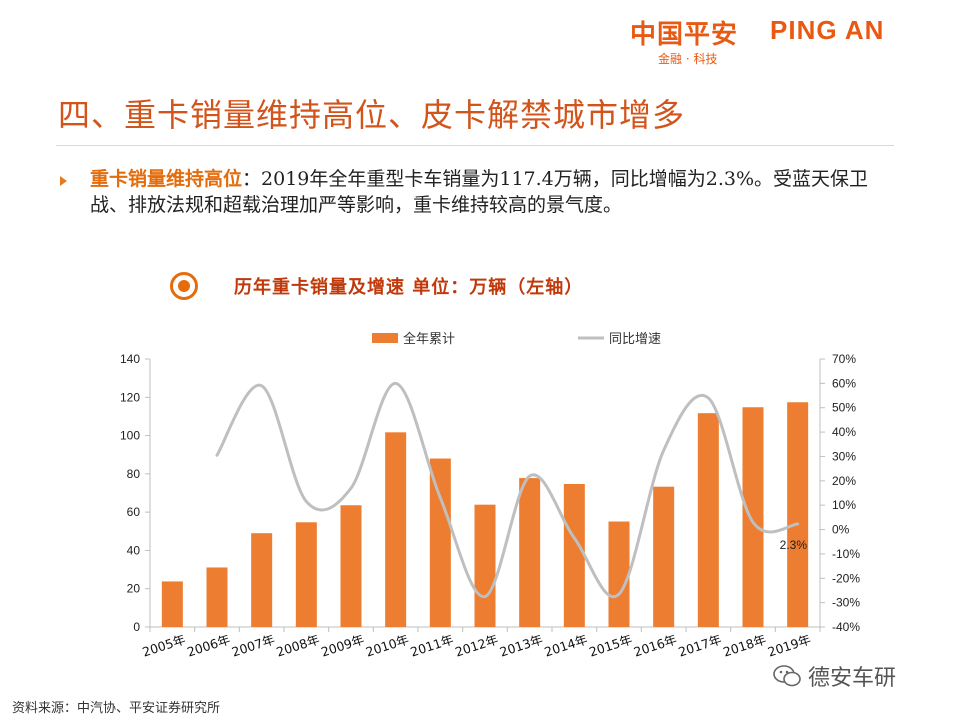  I want to click on x-tick-label: 2019年, so click(789, 646).